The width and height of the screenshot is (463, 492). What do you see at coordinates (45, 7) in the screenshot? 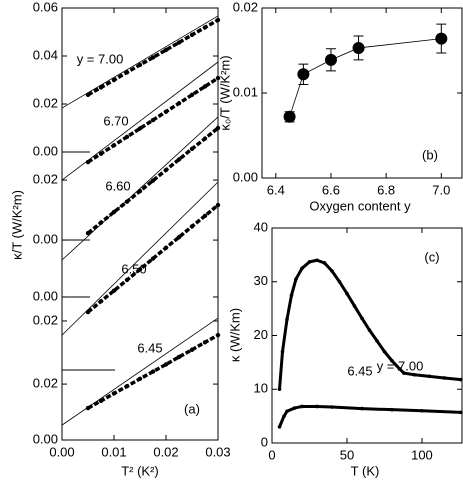
I see `y-tick-label: 0.06` at bounding box center [45, 7].